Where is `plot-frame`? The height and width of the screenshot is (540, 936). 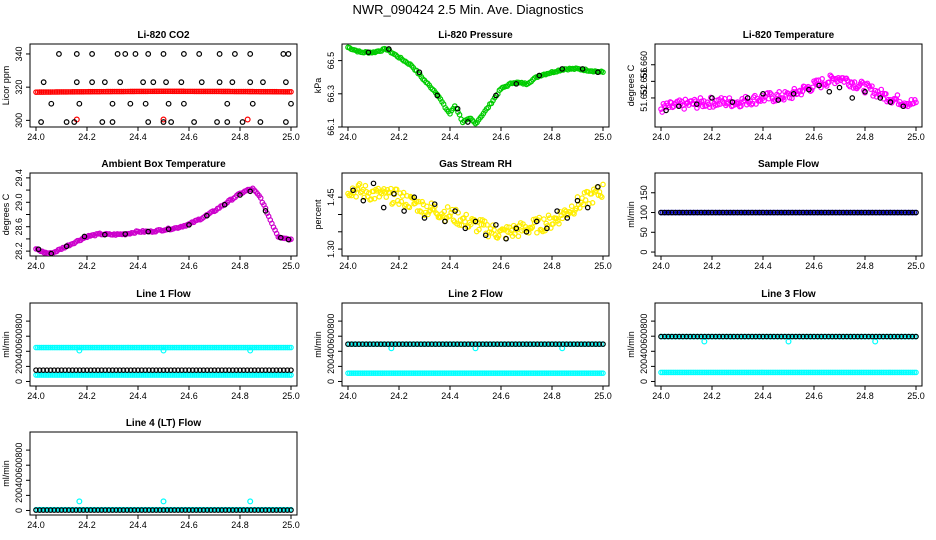 plot-frame is located at coordinates (163, 344).